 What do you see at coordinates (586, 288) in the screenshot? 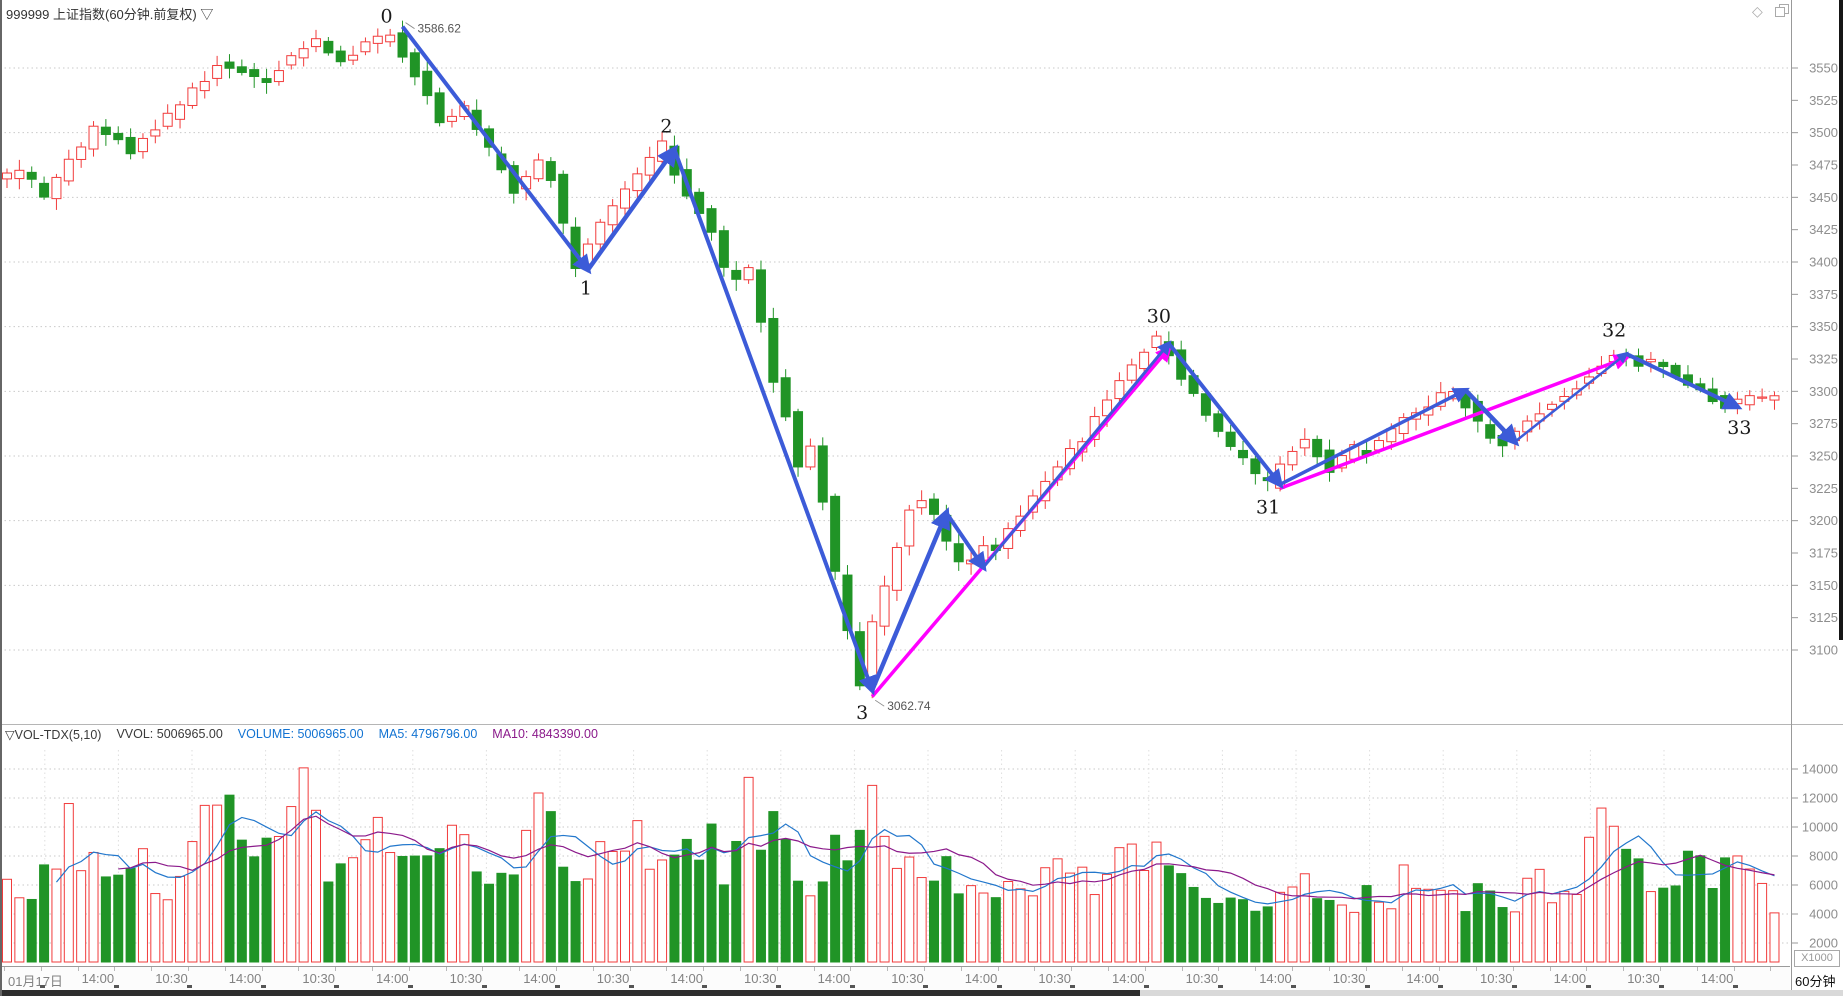
I see `wave-label: 1` at bounding box center [586, 288].